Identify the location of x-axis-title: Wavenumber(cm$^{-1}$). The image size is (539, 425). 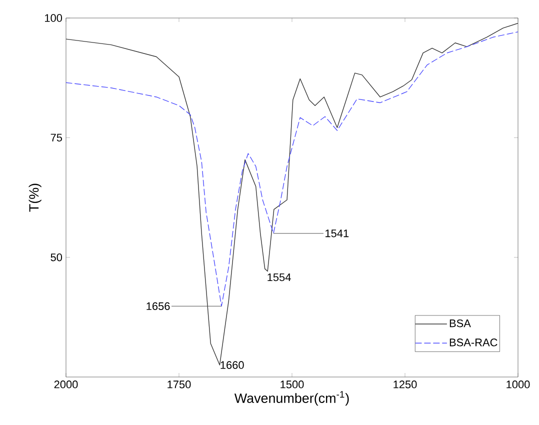
(291, 398).